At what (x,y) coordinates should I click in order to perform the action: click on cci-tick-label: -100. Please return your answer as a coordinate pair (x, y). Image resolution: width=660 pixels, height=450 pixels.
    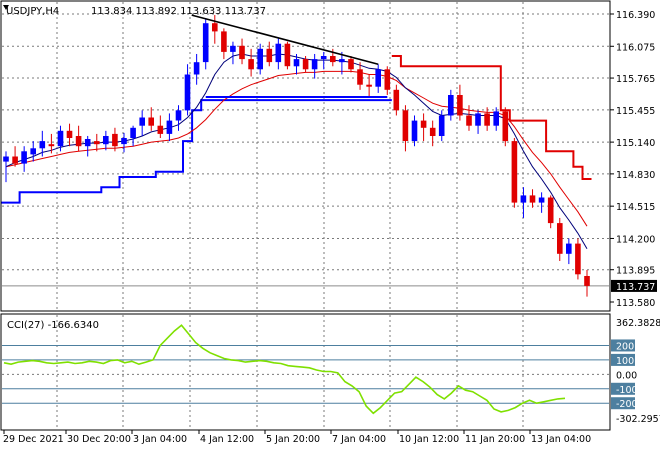
    Looking at the image, I should click on (627, 390).